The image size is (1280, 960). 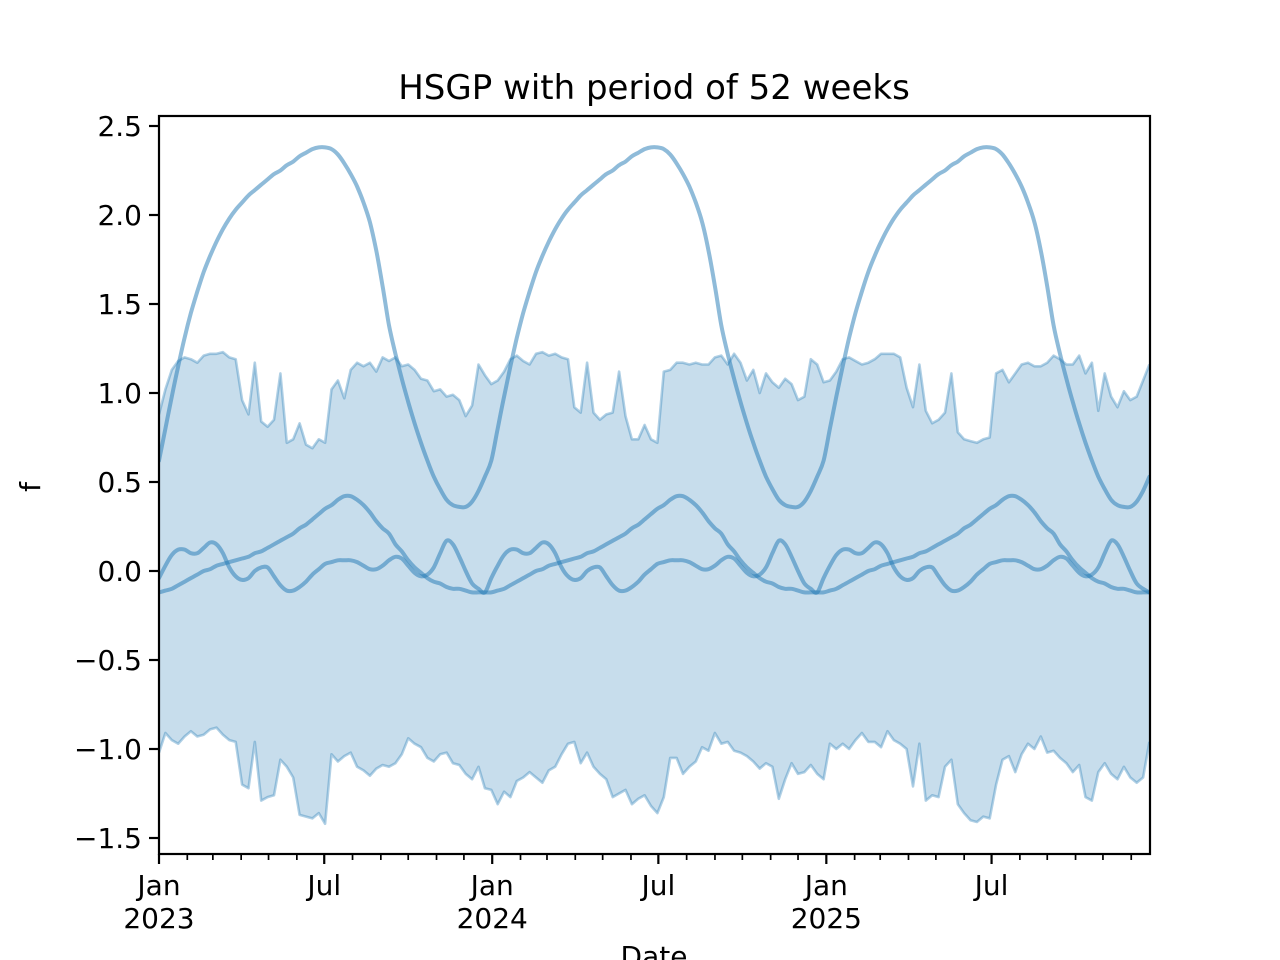 I want to click on x-tick-label-year: 2024, so click(x=492, y=918).